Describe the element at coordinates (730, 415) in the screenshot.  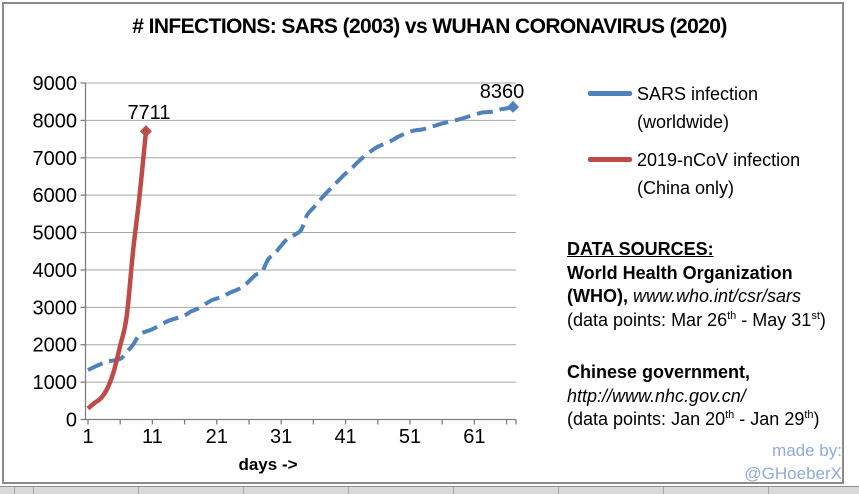
I see `cn-range-sup1: th` at that location.